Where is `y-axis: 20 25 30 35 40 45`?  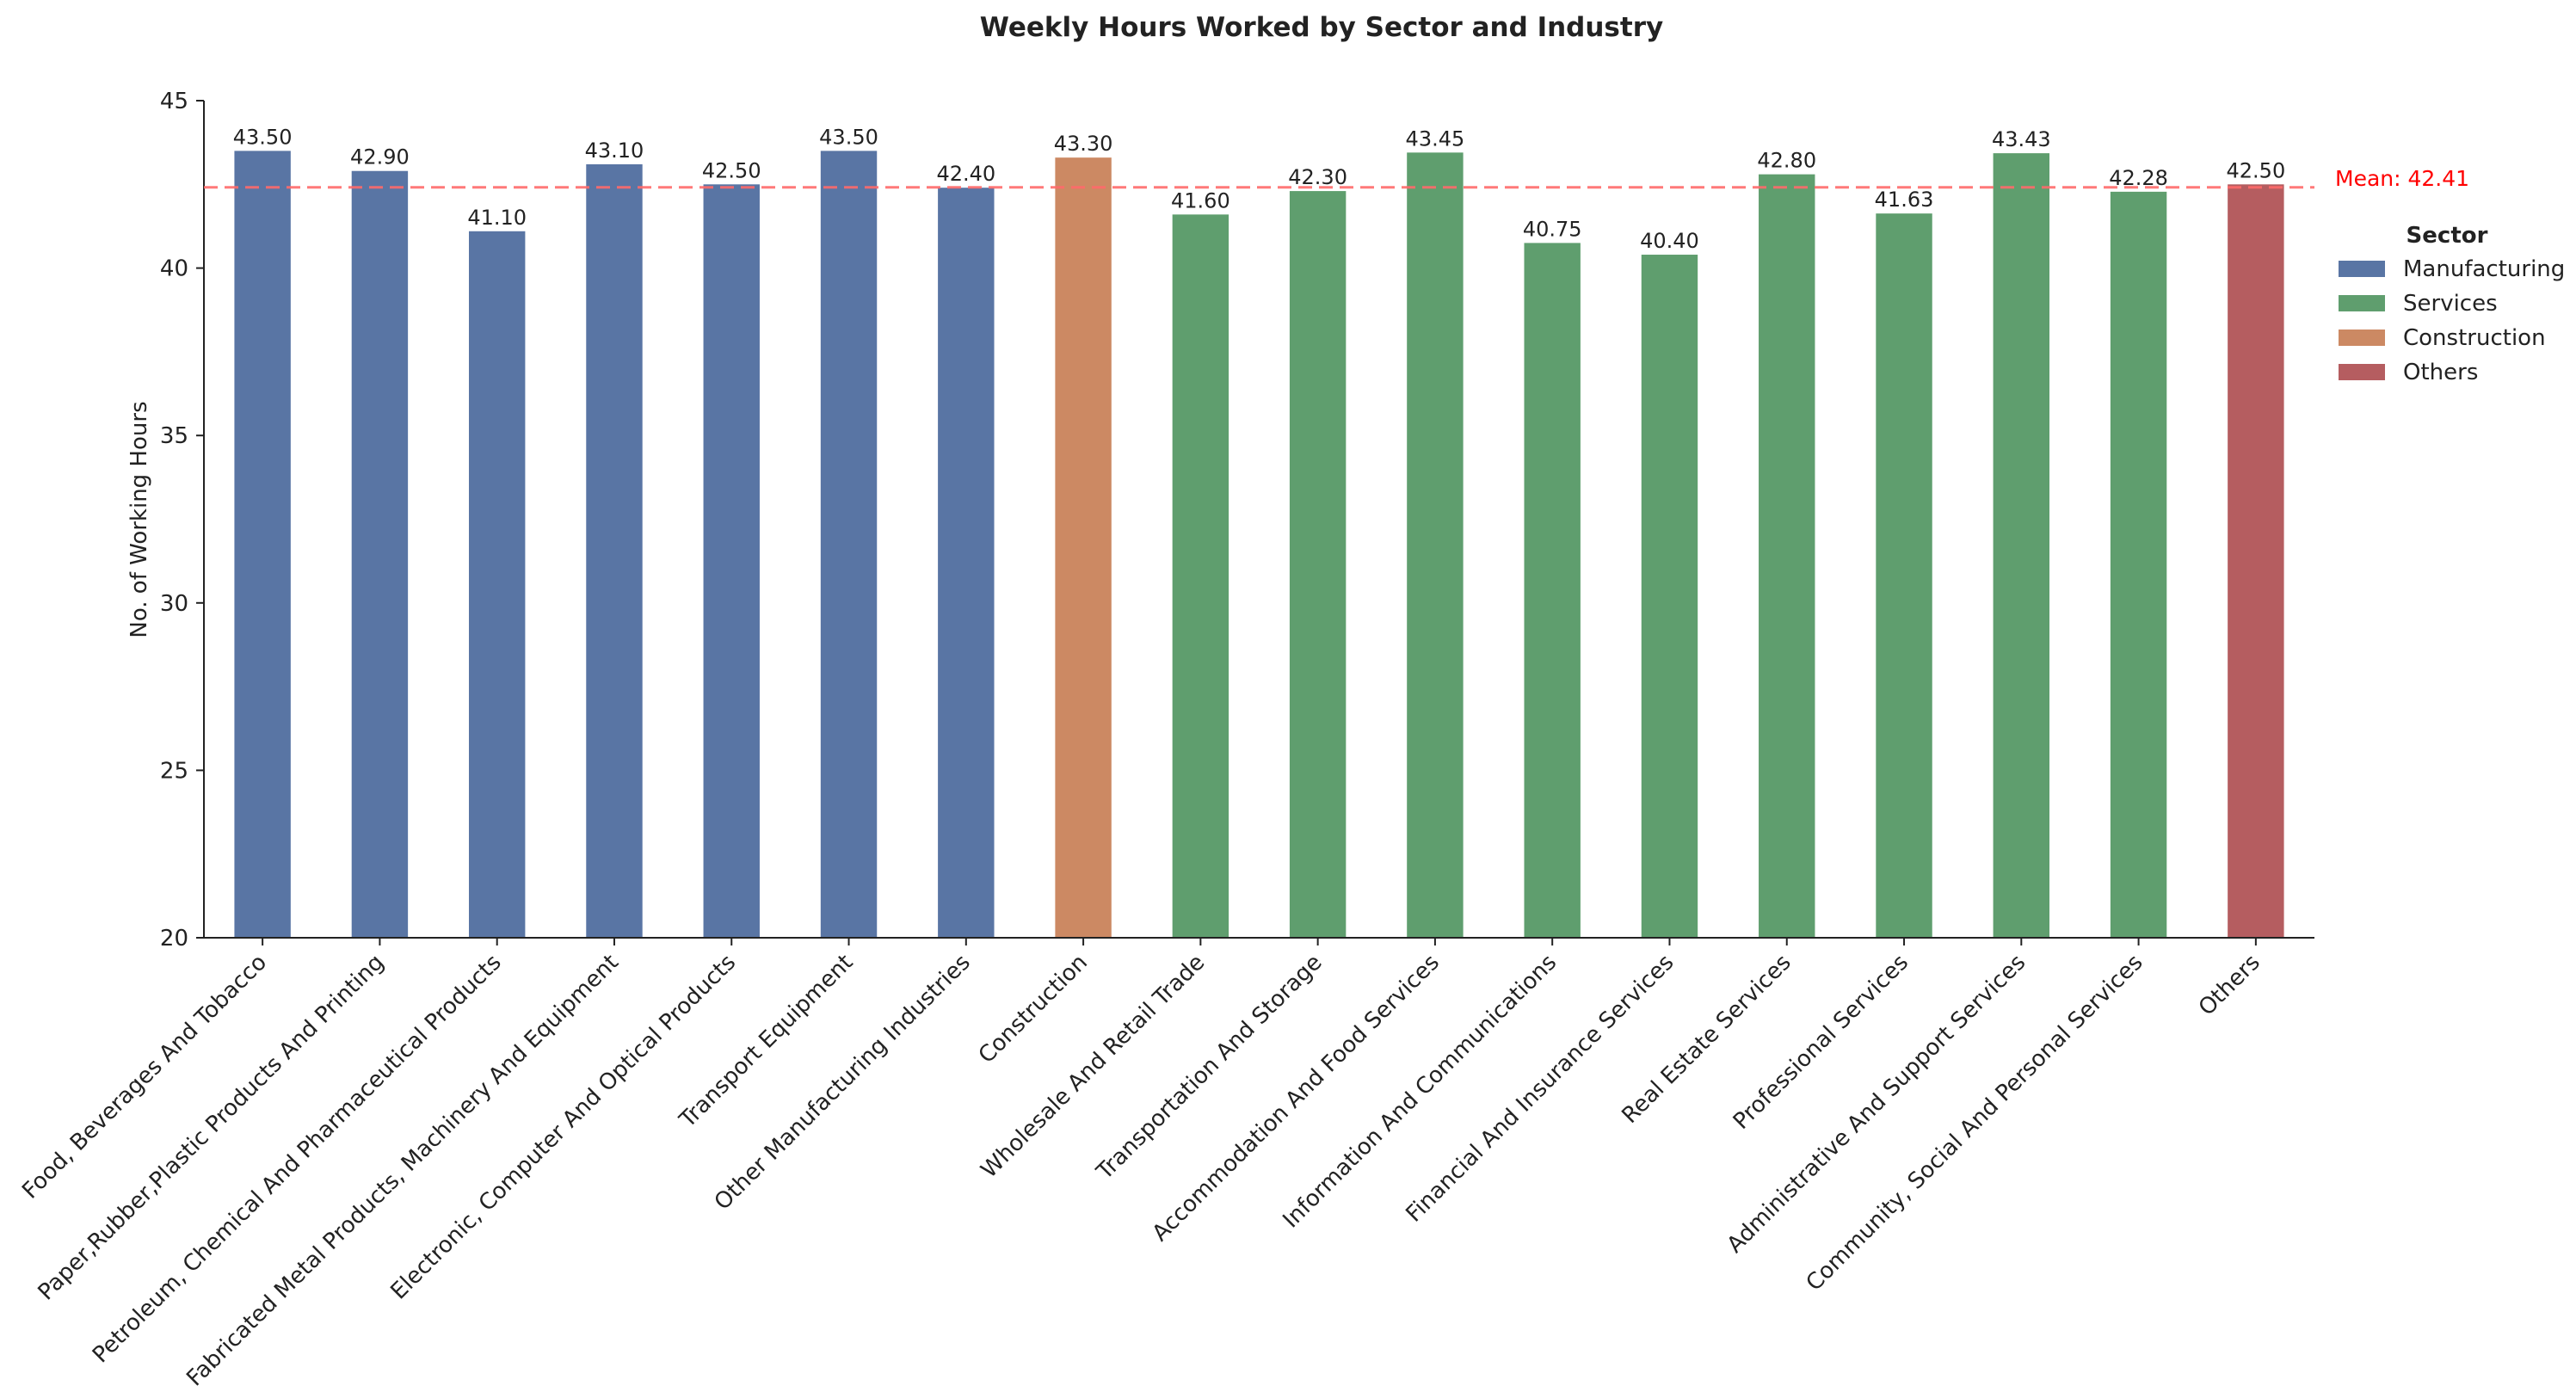
y-axis: 20 25 30 35 40 45 is located at coordinates (182, 520).